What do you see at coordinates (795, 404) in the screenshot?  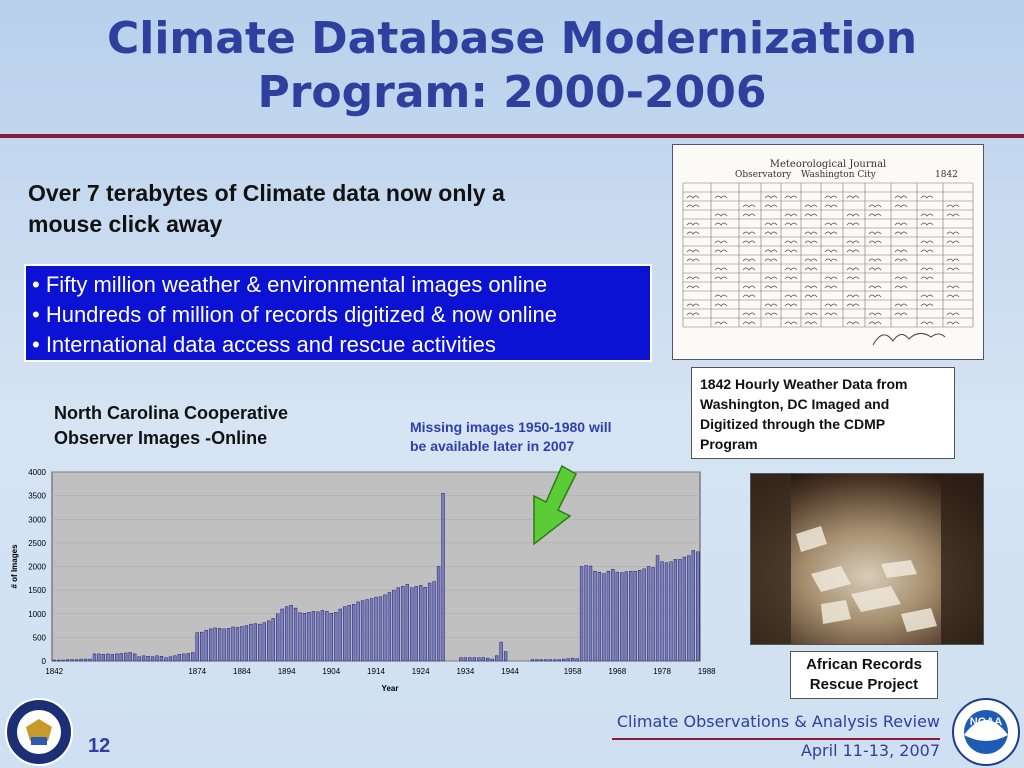 I see `journal-caption-line2: Washington, DC Imaged and` at bounding box center [795, 404].